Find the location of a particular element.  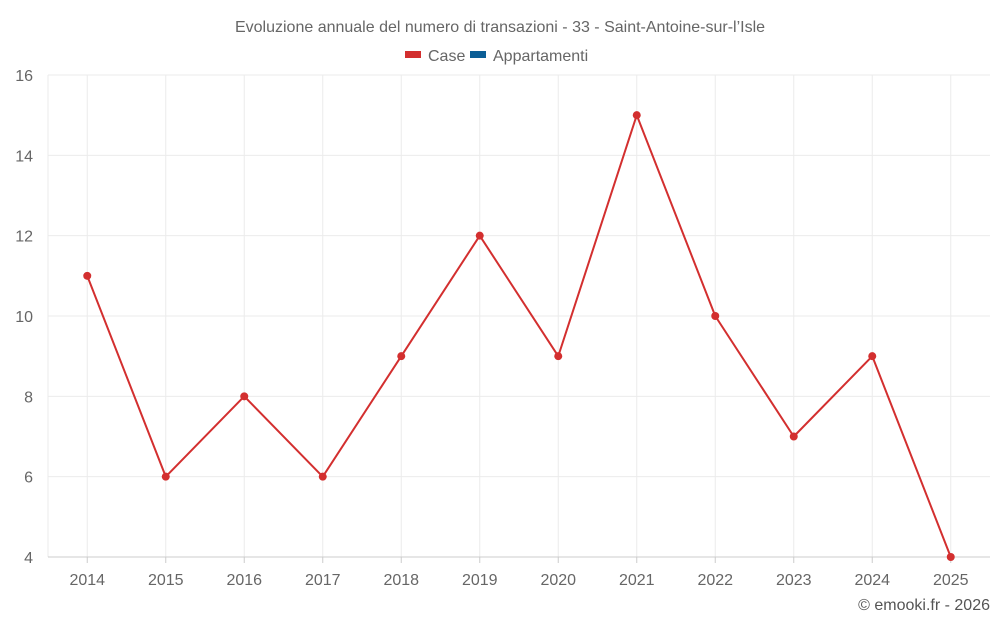

credit-text: © emooki.fr - 2026 is located at coordinates (924, 605).